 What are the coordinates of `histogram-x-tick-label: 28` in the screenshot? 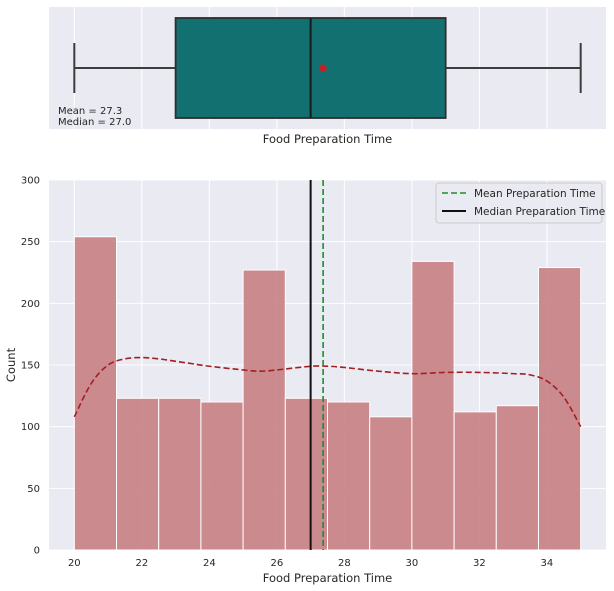 It's located at (344, 563).